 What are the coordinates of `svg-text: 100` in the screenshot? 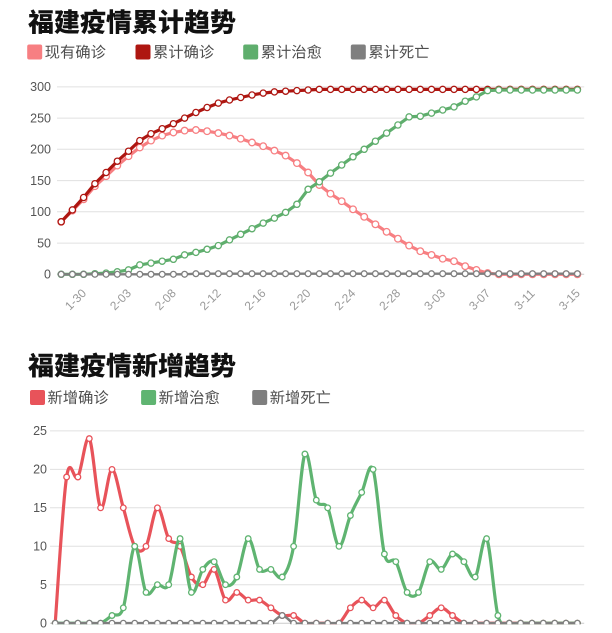 It's located at (40, 212).